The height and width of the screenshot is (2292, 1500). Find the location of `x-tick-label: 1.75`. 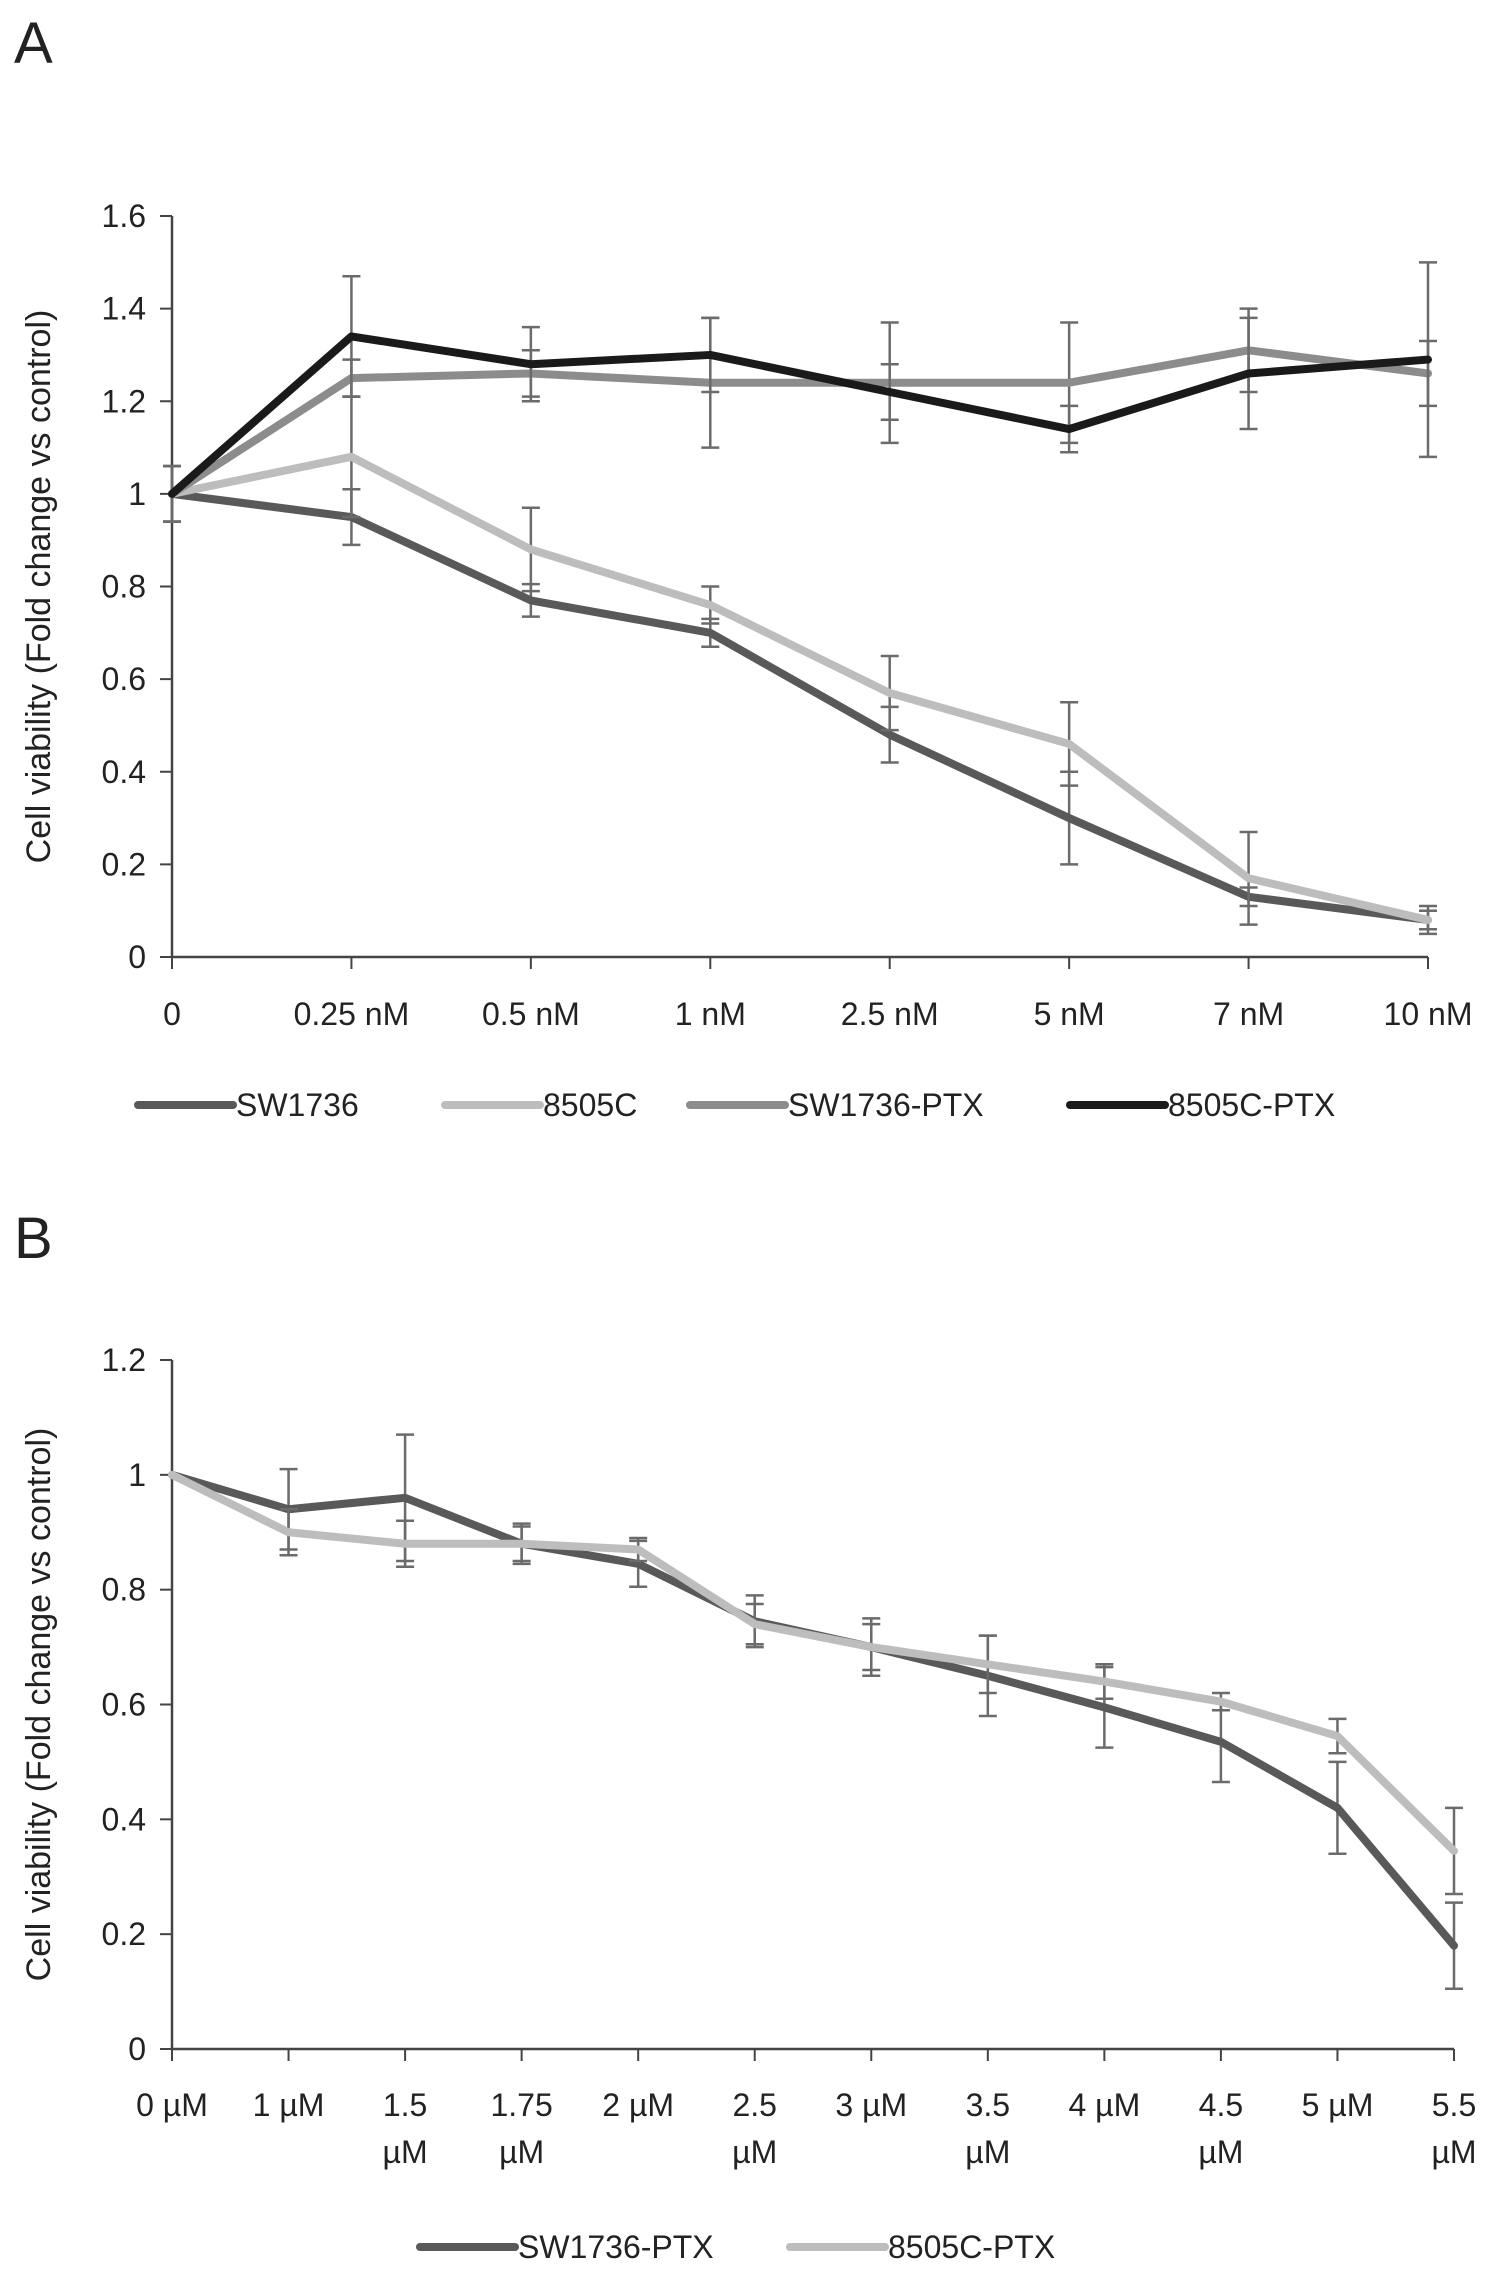

x-tick-label: 1.75 is located at coordinates (521, 2105).